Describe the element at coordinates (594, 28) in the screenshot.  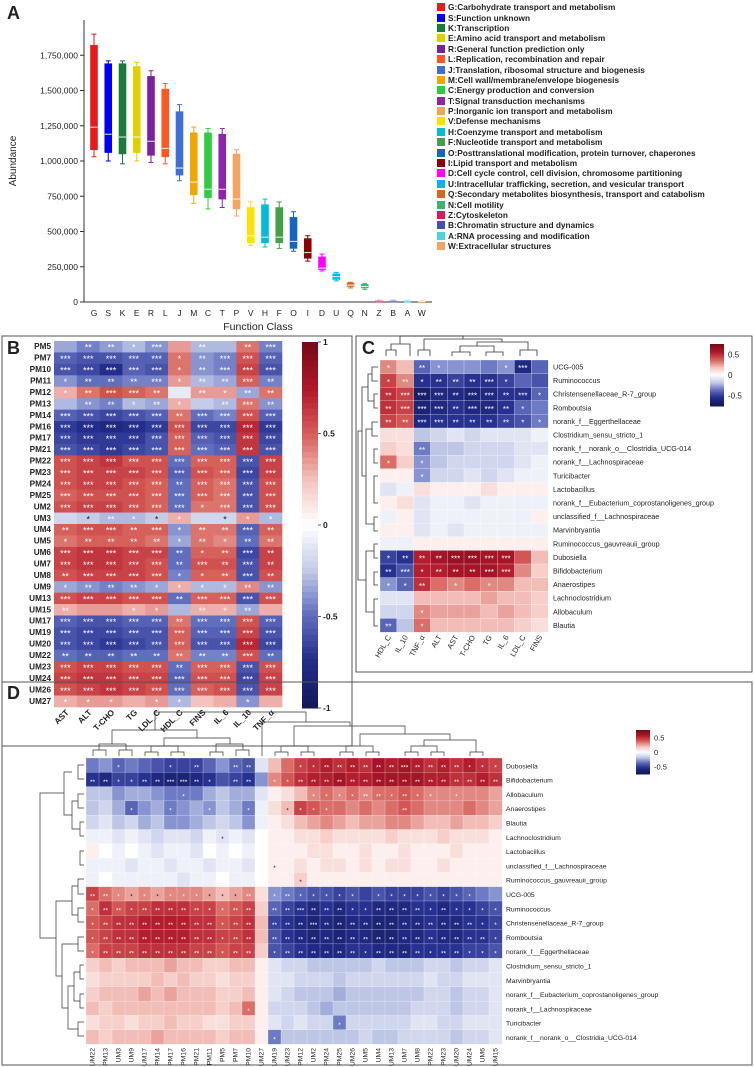
I see `legend-item: K:Transcription` at that location.